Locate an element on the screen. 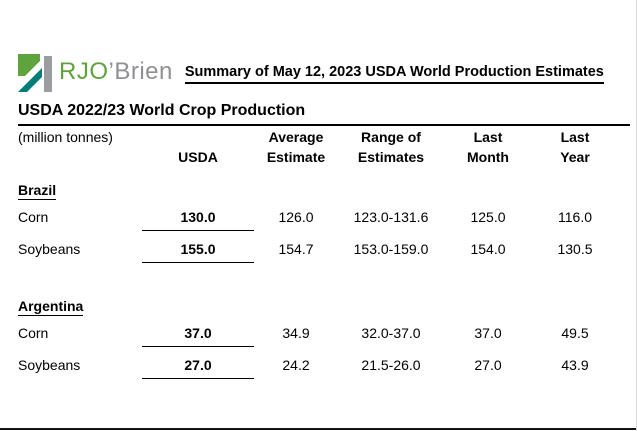  group-name: Brazil is located at coordinates (37, 191).